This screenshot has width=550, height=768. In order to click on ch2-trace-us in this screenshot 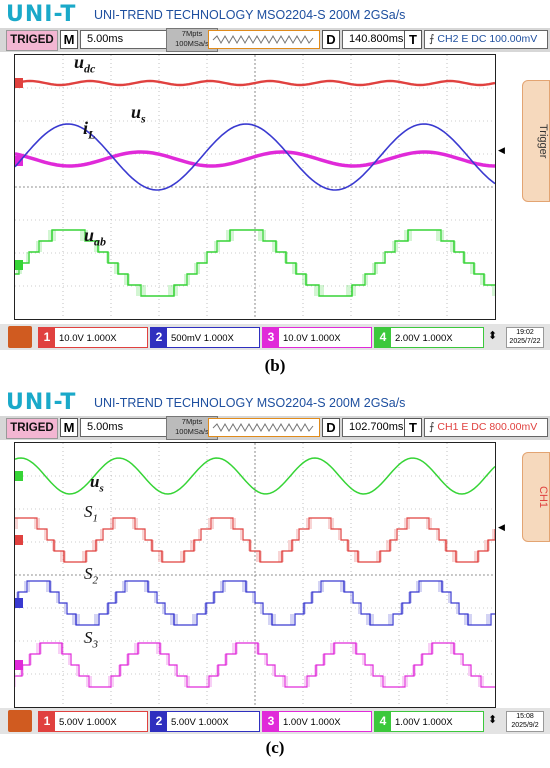, I will do `click(255, 157)`.